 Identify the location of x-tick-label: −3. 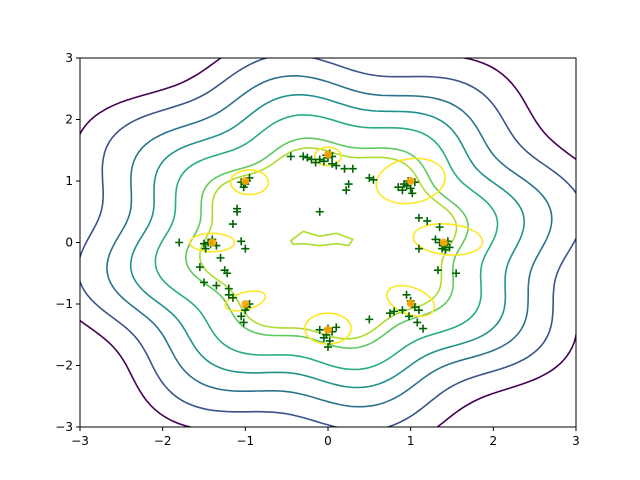
(80, 441).